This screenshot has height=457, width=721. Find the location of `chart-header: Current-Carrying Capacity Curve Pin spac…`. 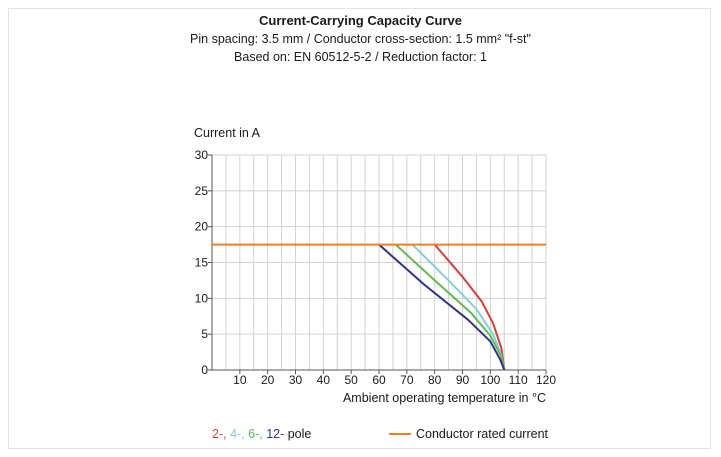

chart-header: Current-Carrying Capacity Curve Pin spac… is located at coordinates (360, 39).